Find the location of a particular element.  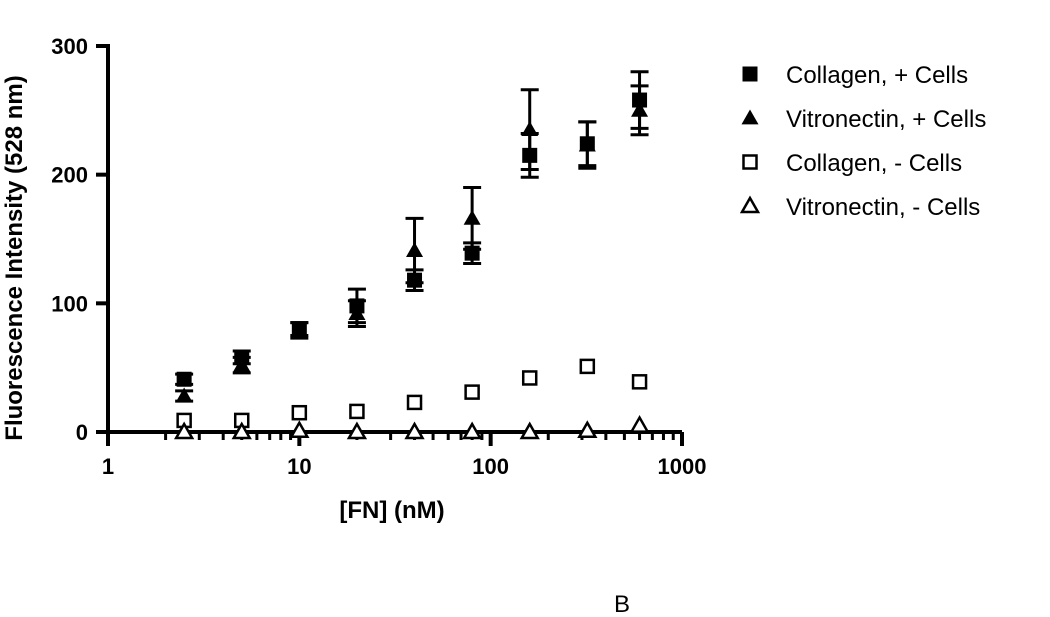

x-axis-title: [FN] (nM) is located at coordinates (391, 510).